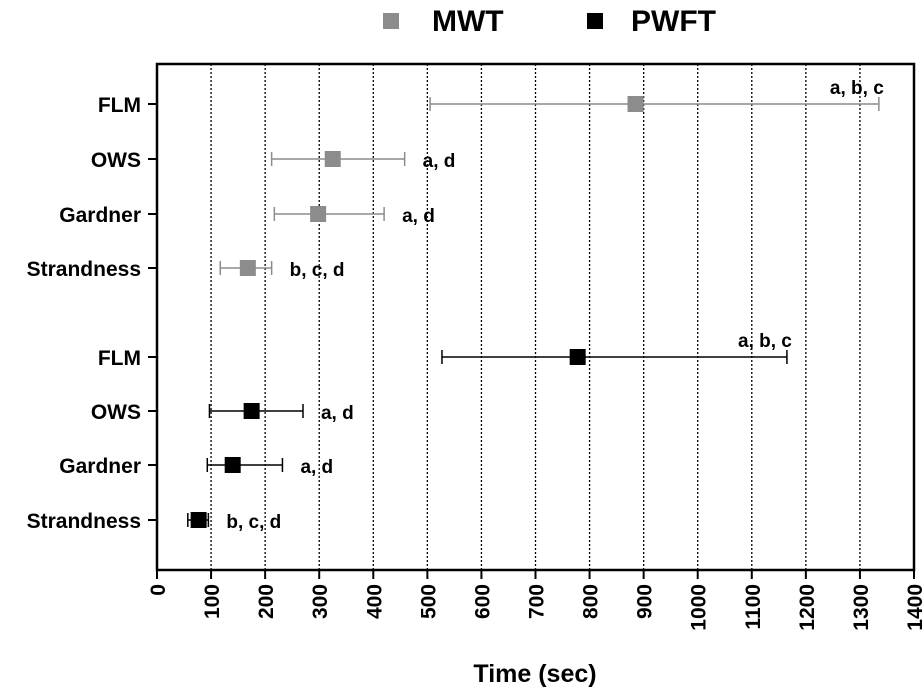 The width and height of the screenshot is (924, 698). Describe the element at coordinates (374, 601) in the screenshot. I see `x-tick-label: 400` at that location.